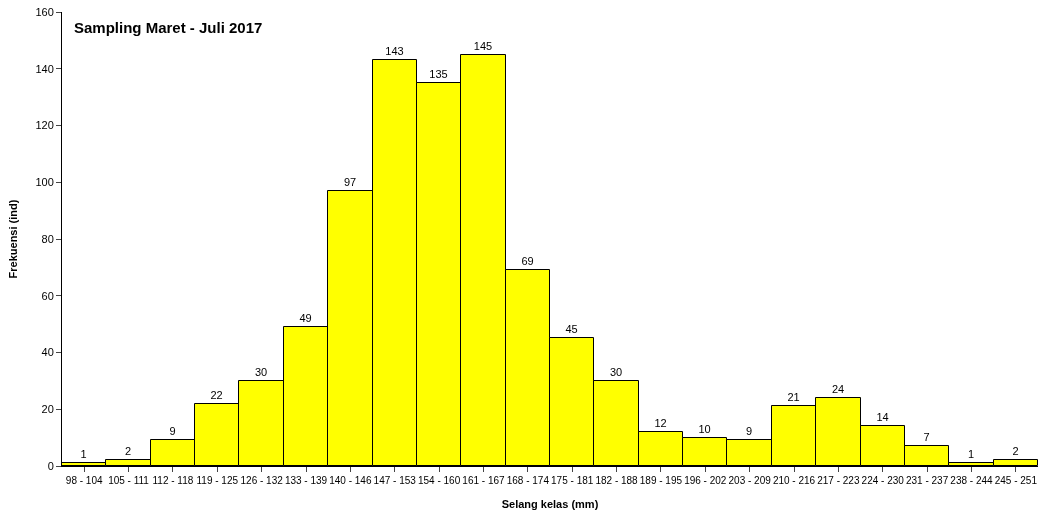  Describe the element at coordinates (882, 416) in the screenshot. I see `data-label: 14` at that location.